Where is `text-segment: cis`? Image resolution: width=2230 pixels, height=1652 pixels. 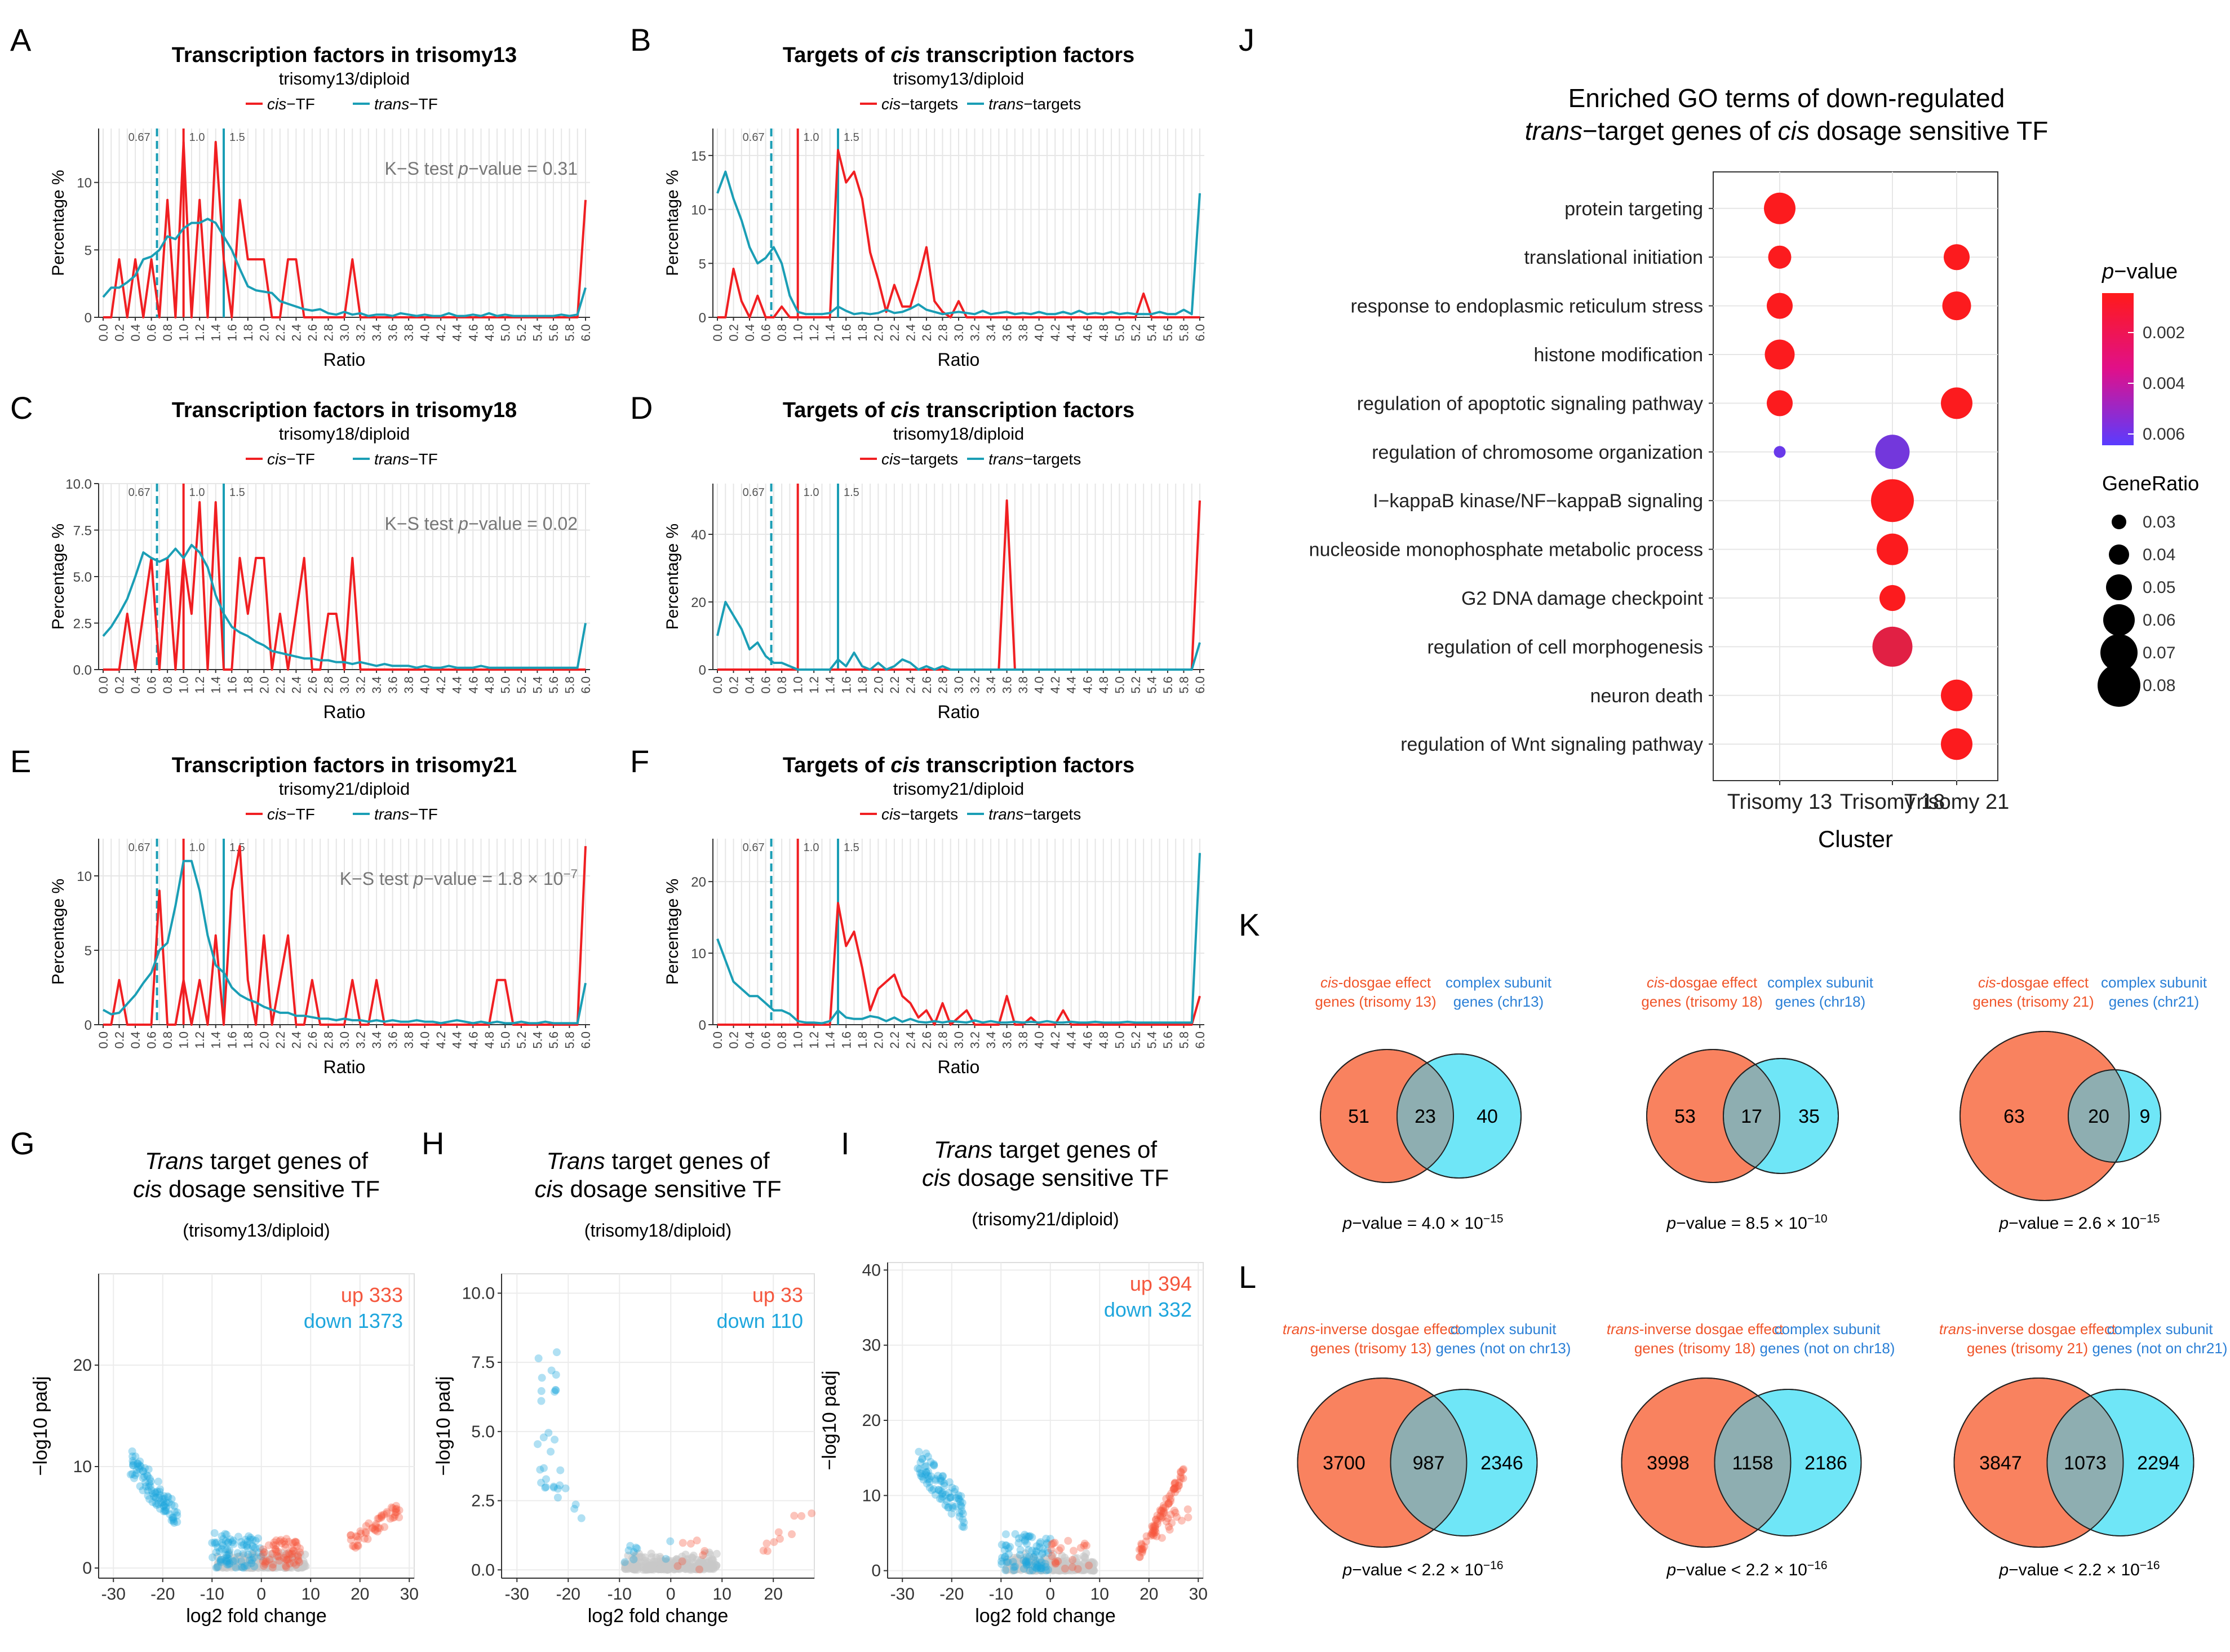
text-segment: cis is located at coordinates (147, 1189).